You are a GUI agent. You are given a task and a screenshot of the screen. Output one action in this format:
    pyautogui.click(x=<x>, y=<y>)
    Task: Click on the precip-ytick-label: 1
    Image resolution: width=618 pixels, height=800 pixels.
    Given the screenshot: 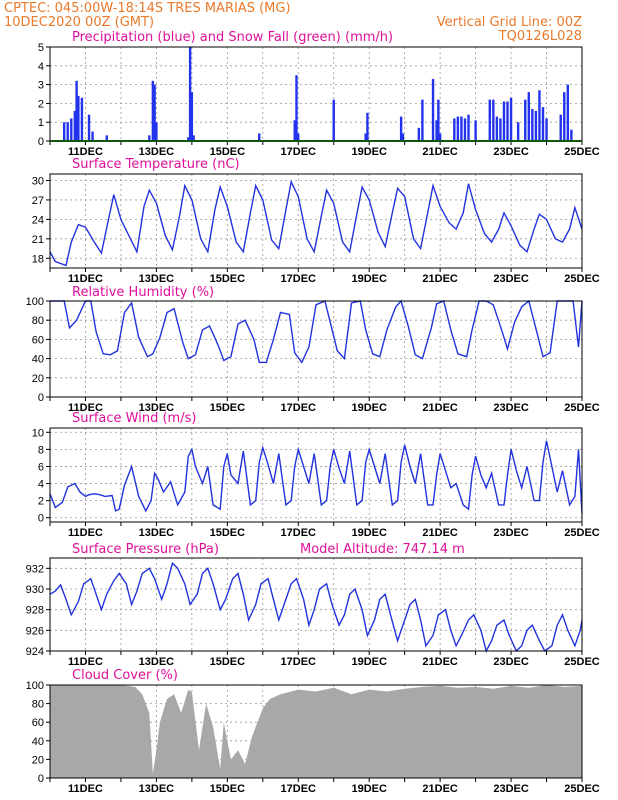 What is the action you would take?
    pyautogui.click(x=41, y=123)
    